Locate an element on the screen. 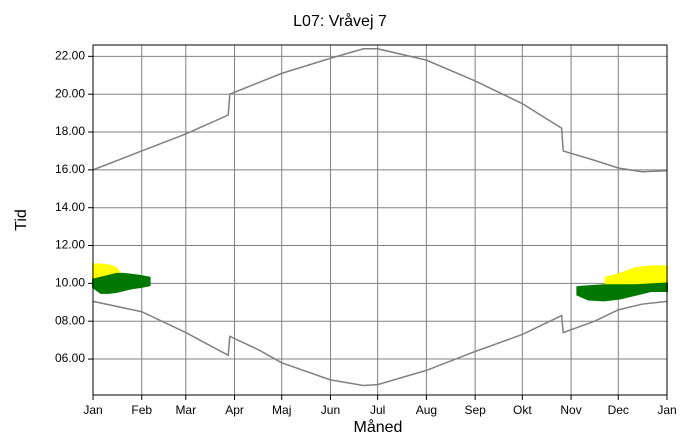 Image resolution: width=681 pixels, height=438 pixels. y-tick-label: 18.00 is located at coordinates (70, 131).